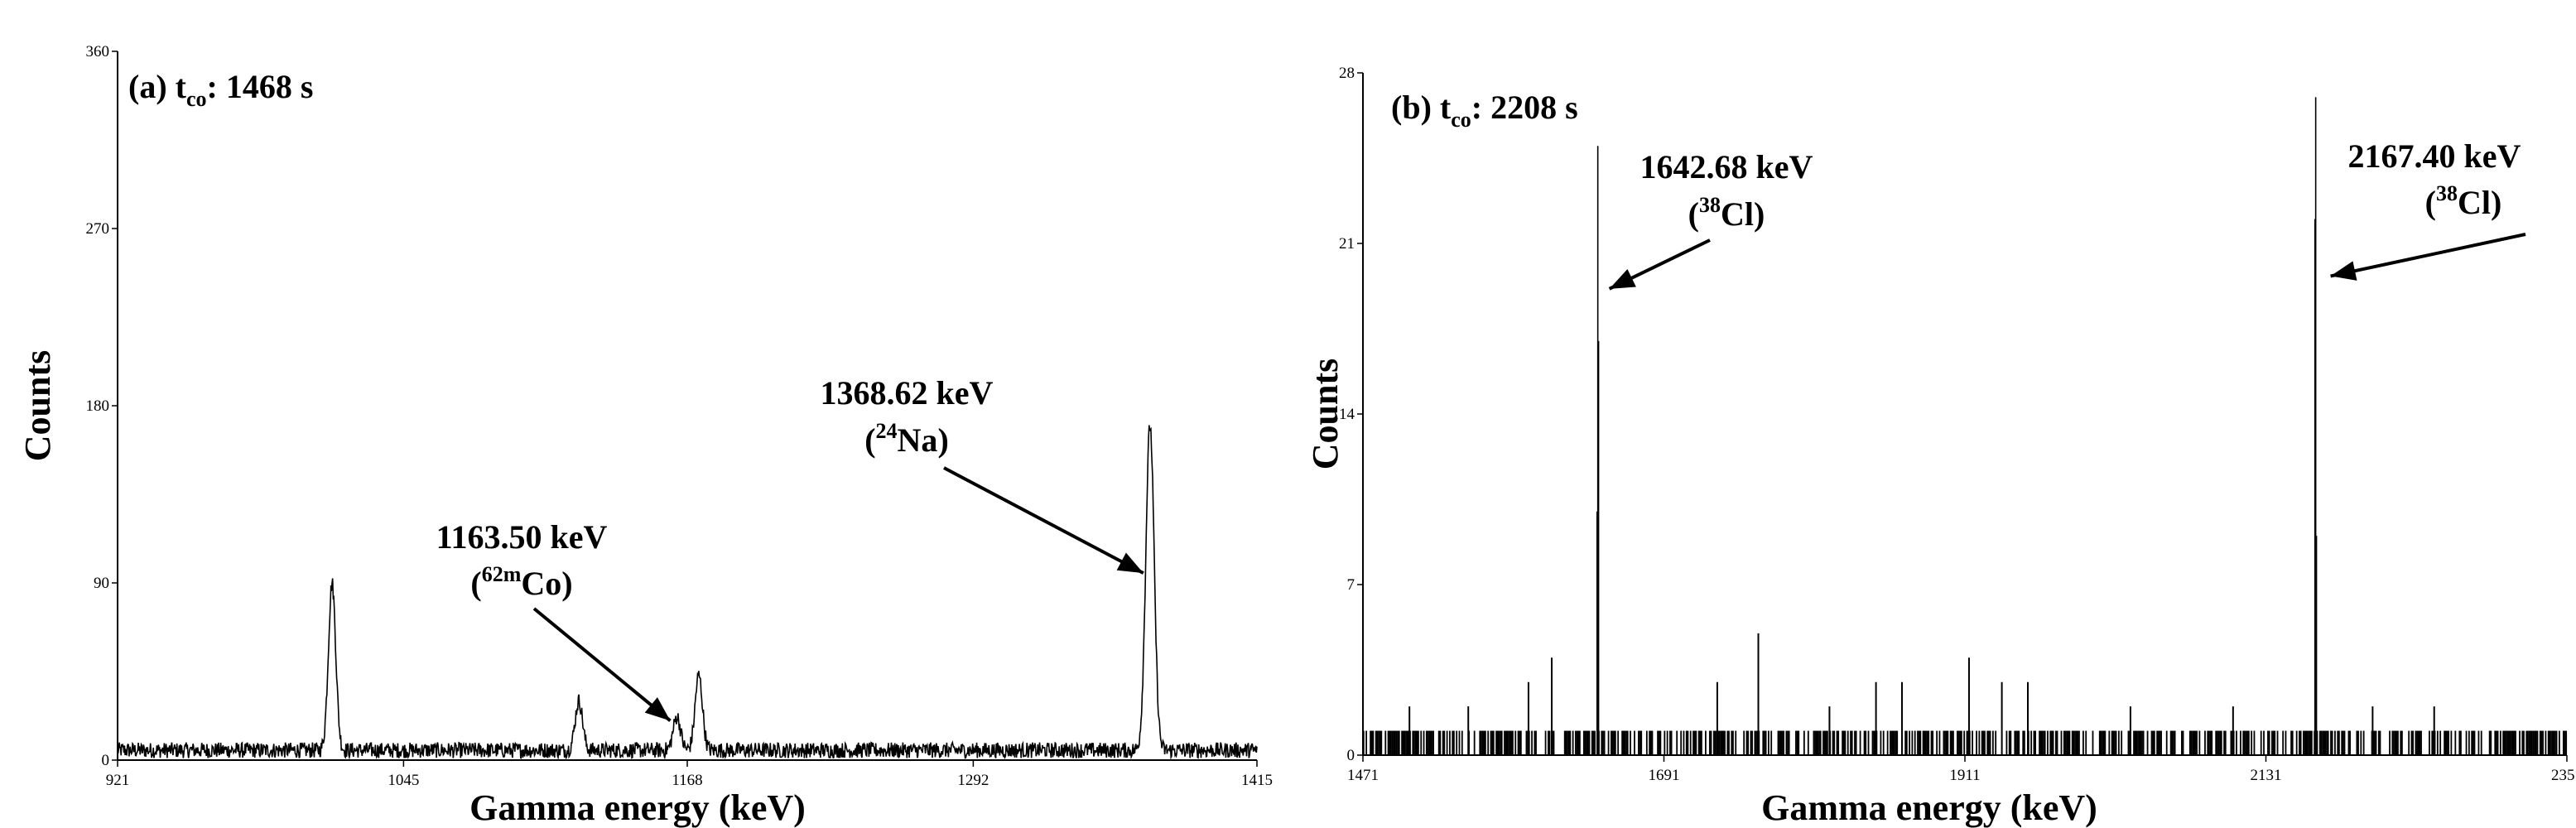 The width and height of the screenshot is (2576, 828). Describe the element at coordinates (1325, 414) in the screenshot. I see `y-axis-title-b: Counts` at that location.